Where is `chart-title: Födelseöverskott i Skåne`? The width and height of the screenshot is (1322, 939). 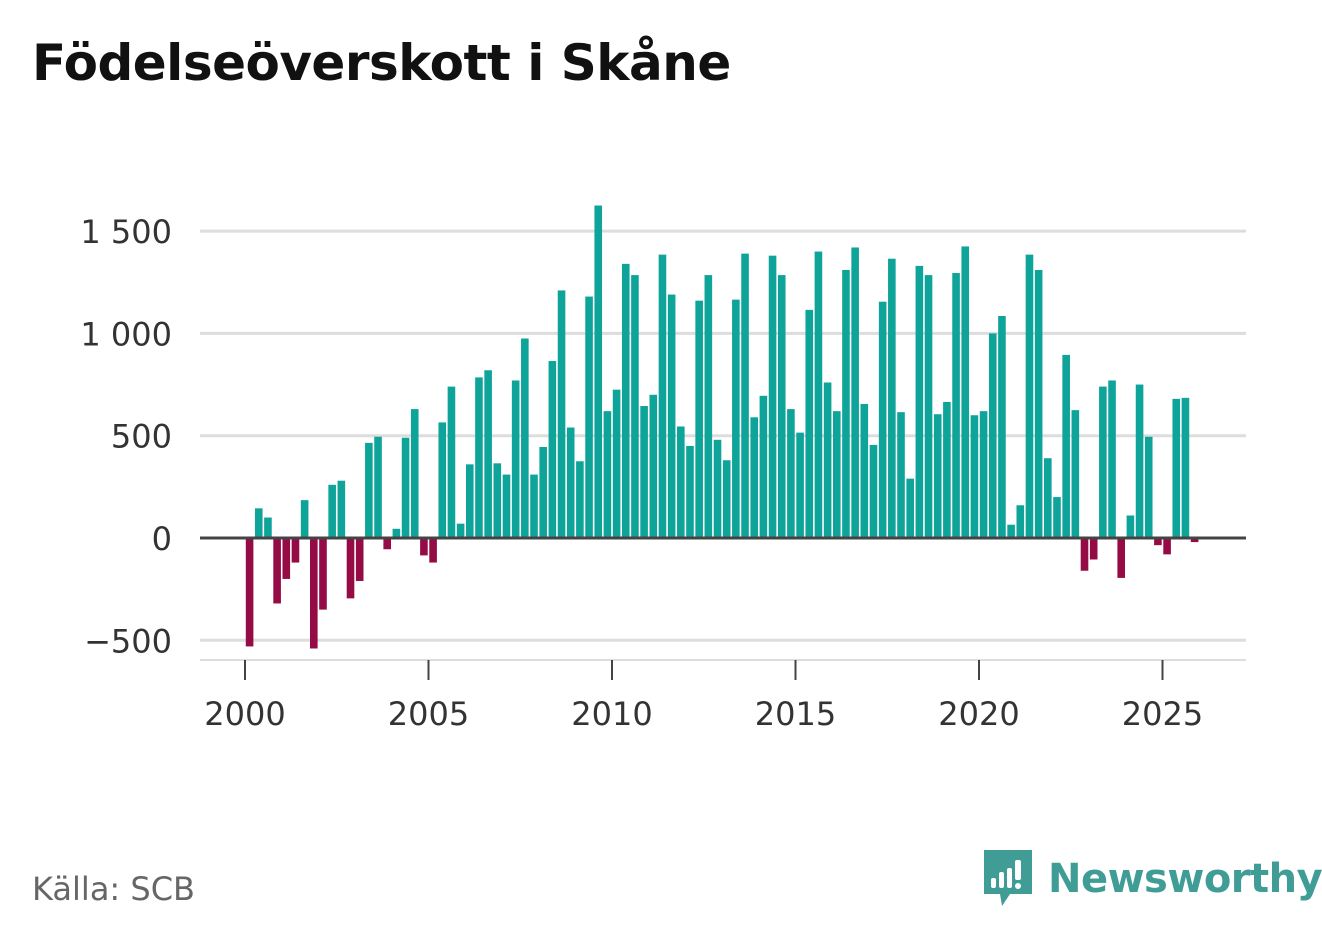 chart-title: Födelseöverskott i Skåne is located at coordinates (381, 63).